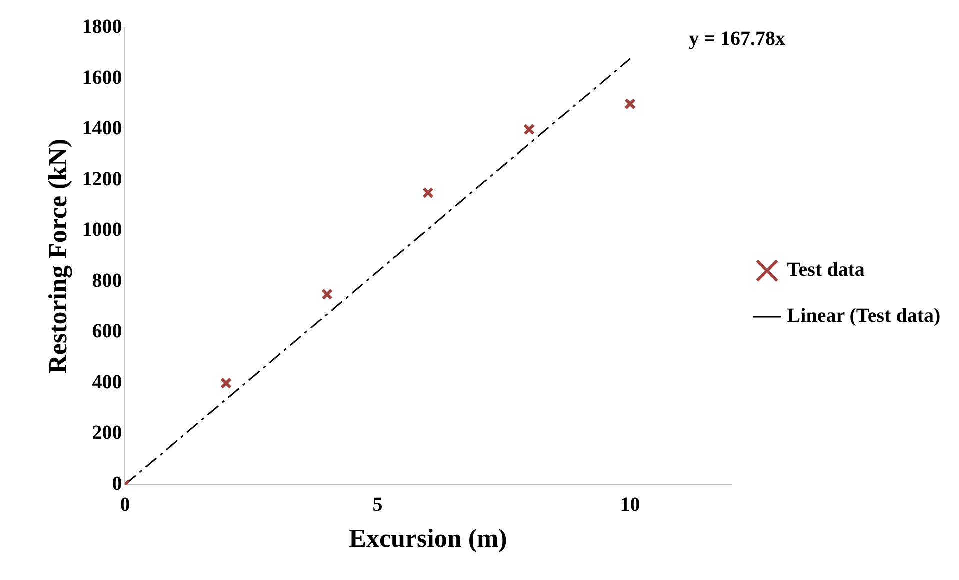  What do you see at coordinates (737, 39) in the screenshot?
I see `annotation: y = 167.78x` at bounding box center [737, 39].